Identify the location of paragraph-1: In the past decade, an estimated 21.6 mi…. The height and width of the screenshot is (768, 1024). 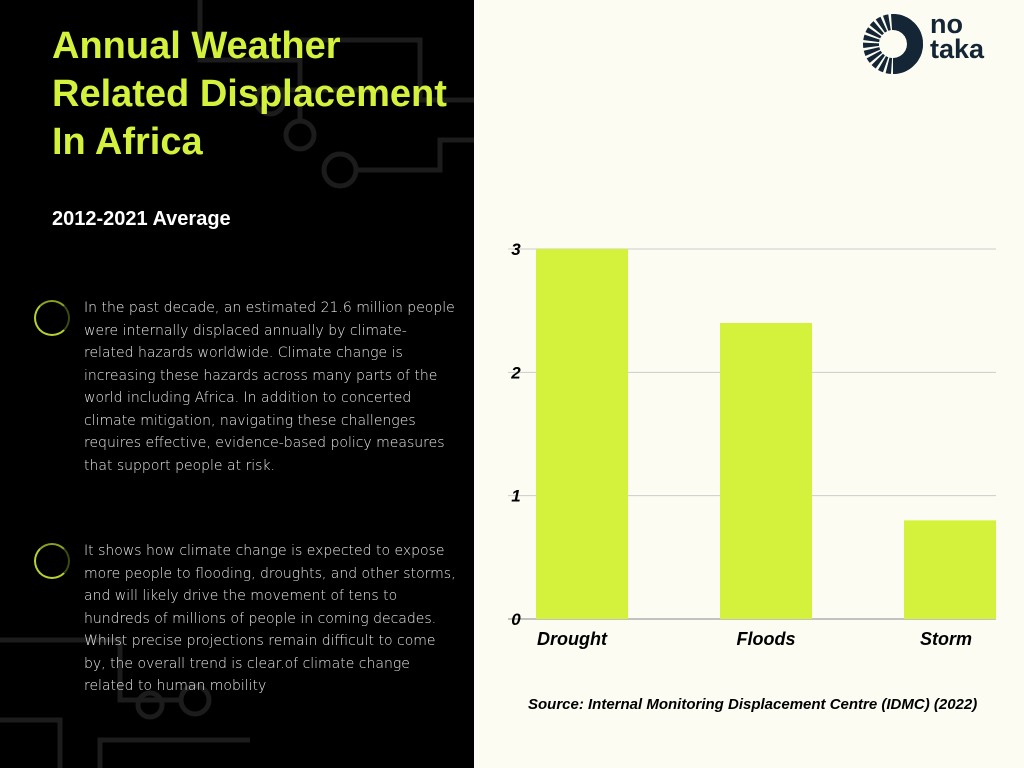
(269, 387).